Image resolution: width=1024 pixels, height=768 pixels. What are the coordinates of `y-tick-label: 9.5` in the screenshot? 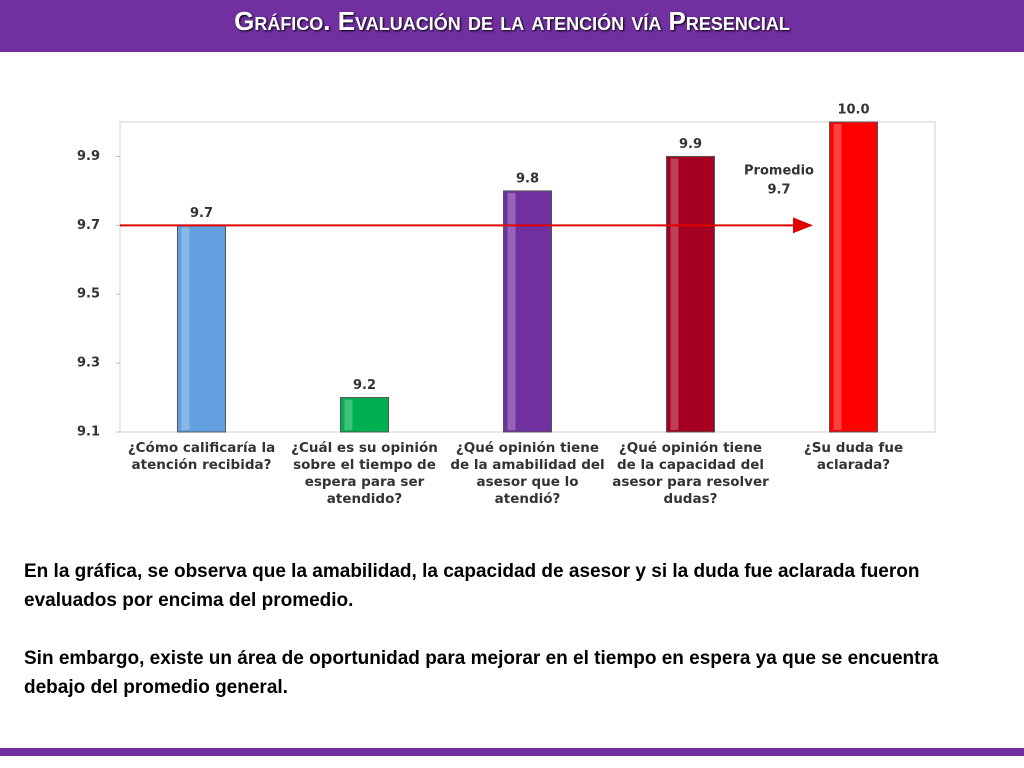 It's located at (88, 294).